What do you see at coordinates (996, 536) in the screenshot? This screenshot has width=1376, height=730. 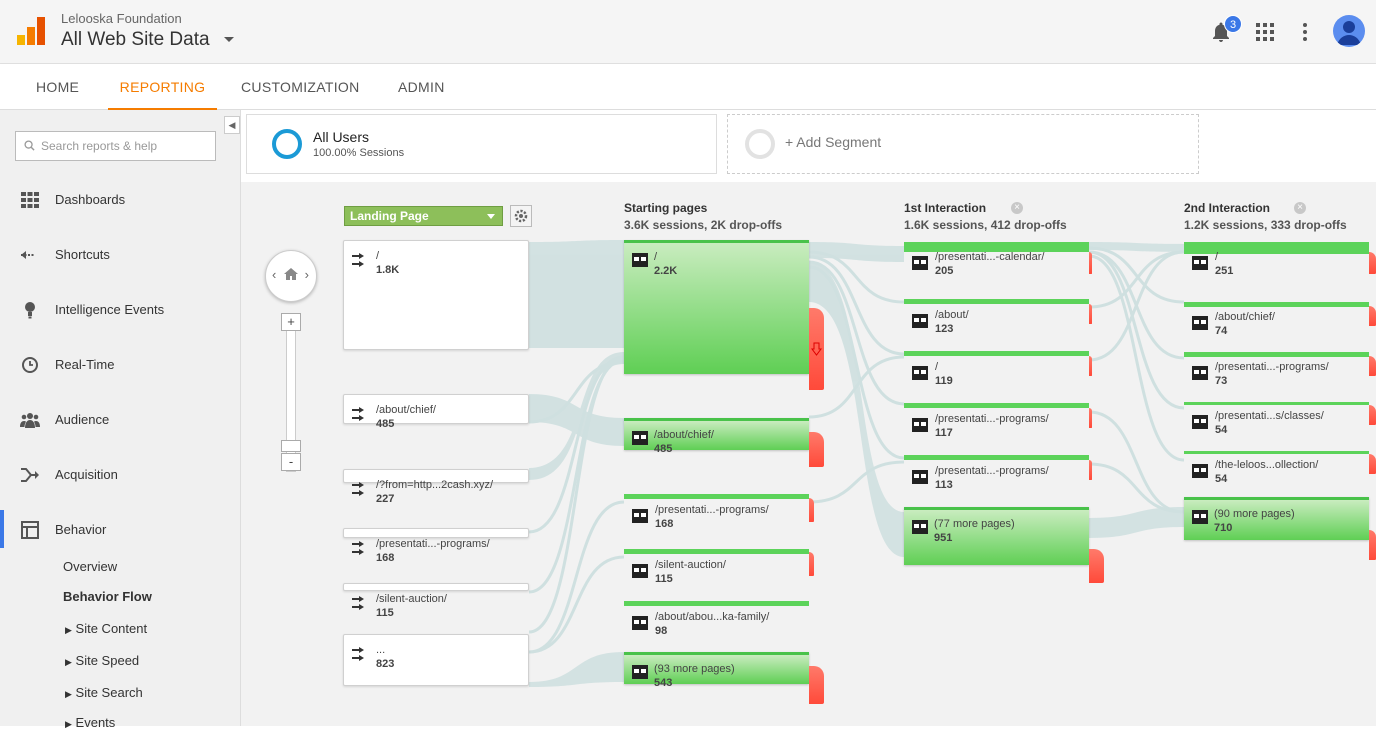 I see `page-node: (77 more pages) 951` at bounding box center [996, 536].